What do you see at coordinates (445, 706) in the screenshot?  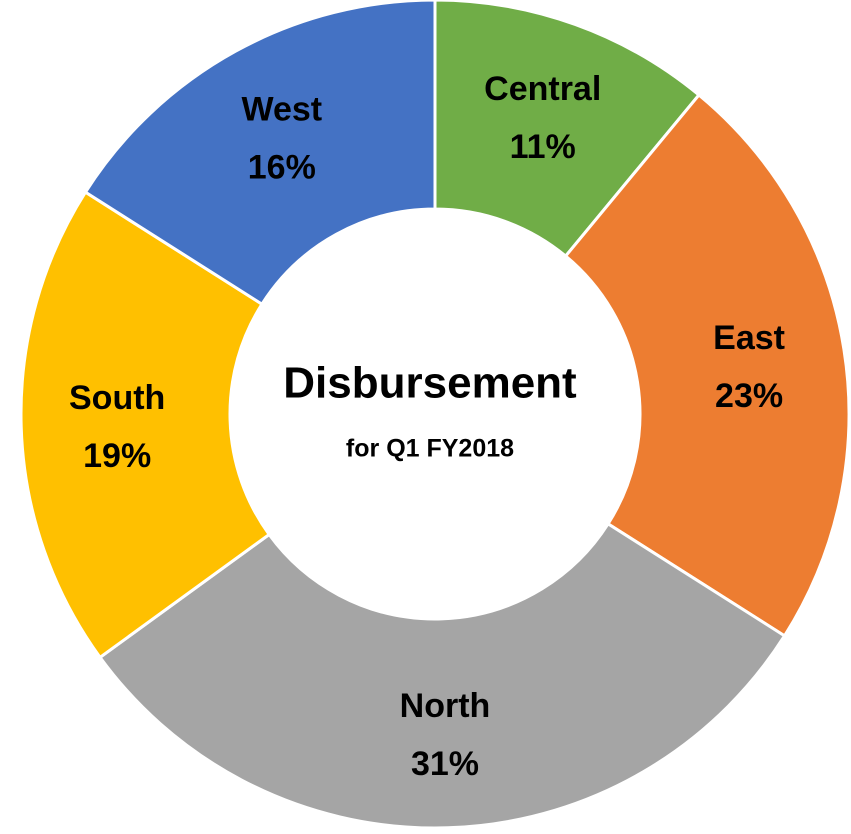 I see `slice-label: North` at bounding box center [445, 706].